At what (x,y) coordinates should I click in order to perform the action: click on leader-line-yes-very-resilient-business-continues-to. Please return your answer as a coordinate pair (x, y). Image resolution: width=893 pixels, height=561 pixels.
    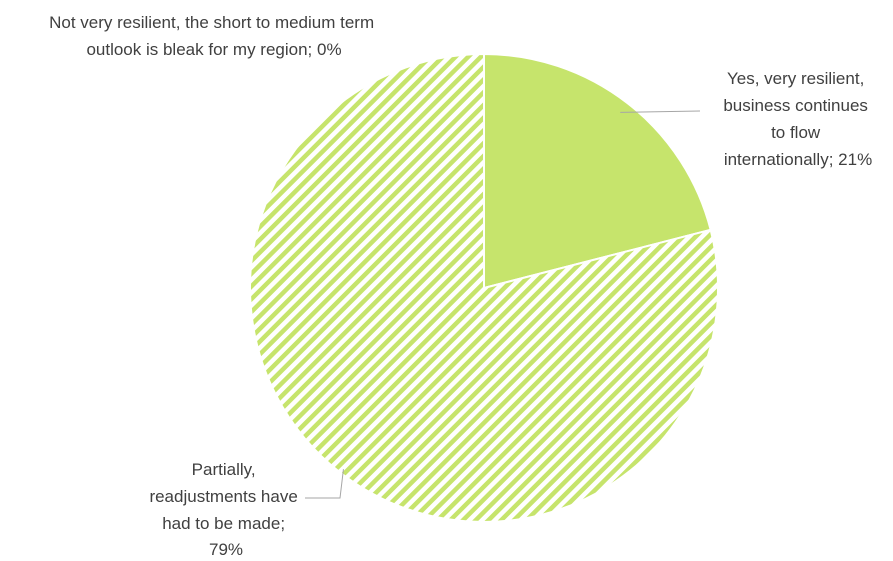
    Looking at the image, I should click on (660, 111).